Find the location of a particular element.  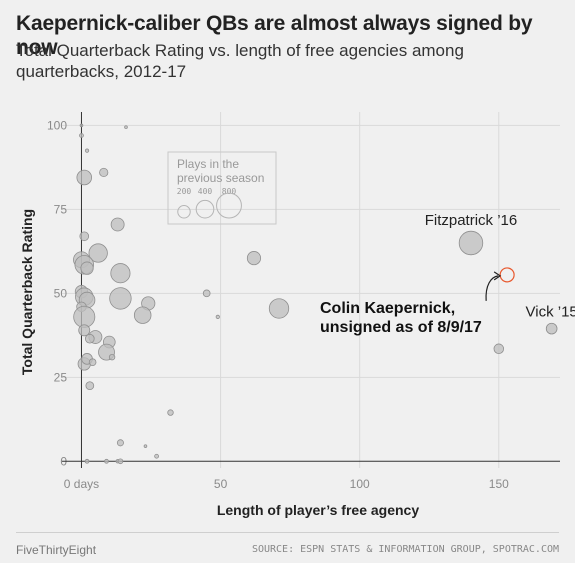

size-legend-value: 800 is located at coordinates (229, 191).